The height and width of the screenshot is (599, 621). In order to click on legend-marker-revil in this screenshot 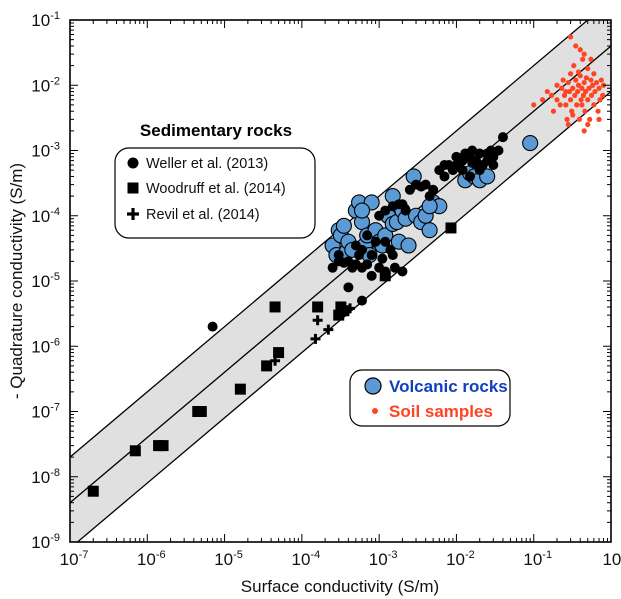, I will do `click(133, 214)`.